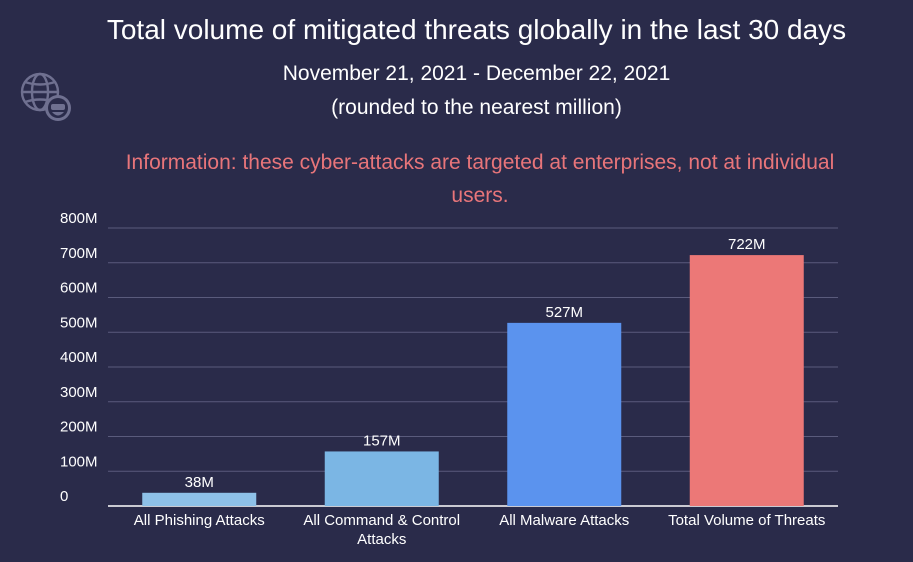 The image size is (913, 562). I want to click on y-tick-label: 0, so click(64, 496).